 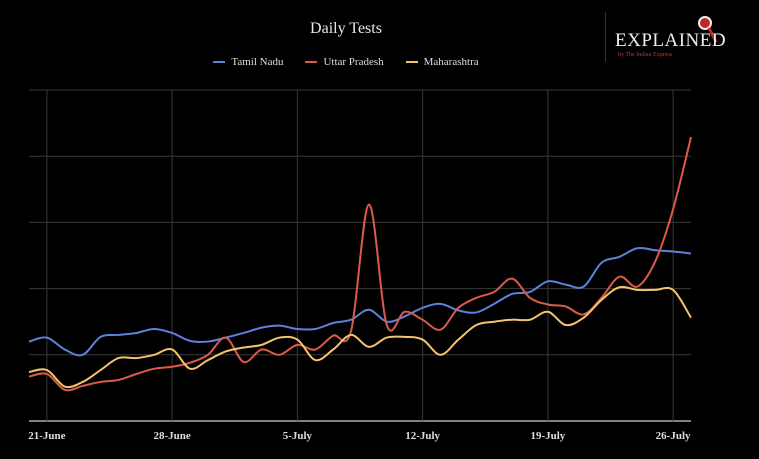 I want to click on legend-label: Uttar Pradesh, so click(x=353, y=62).